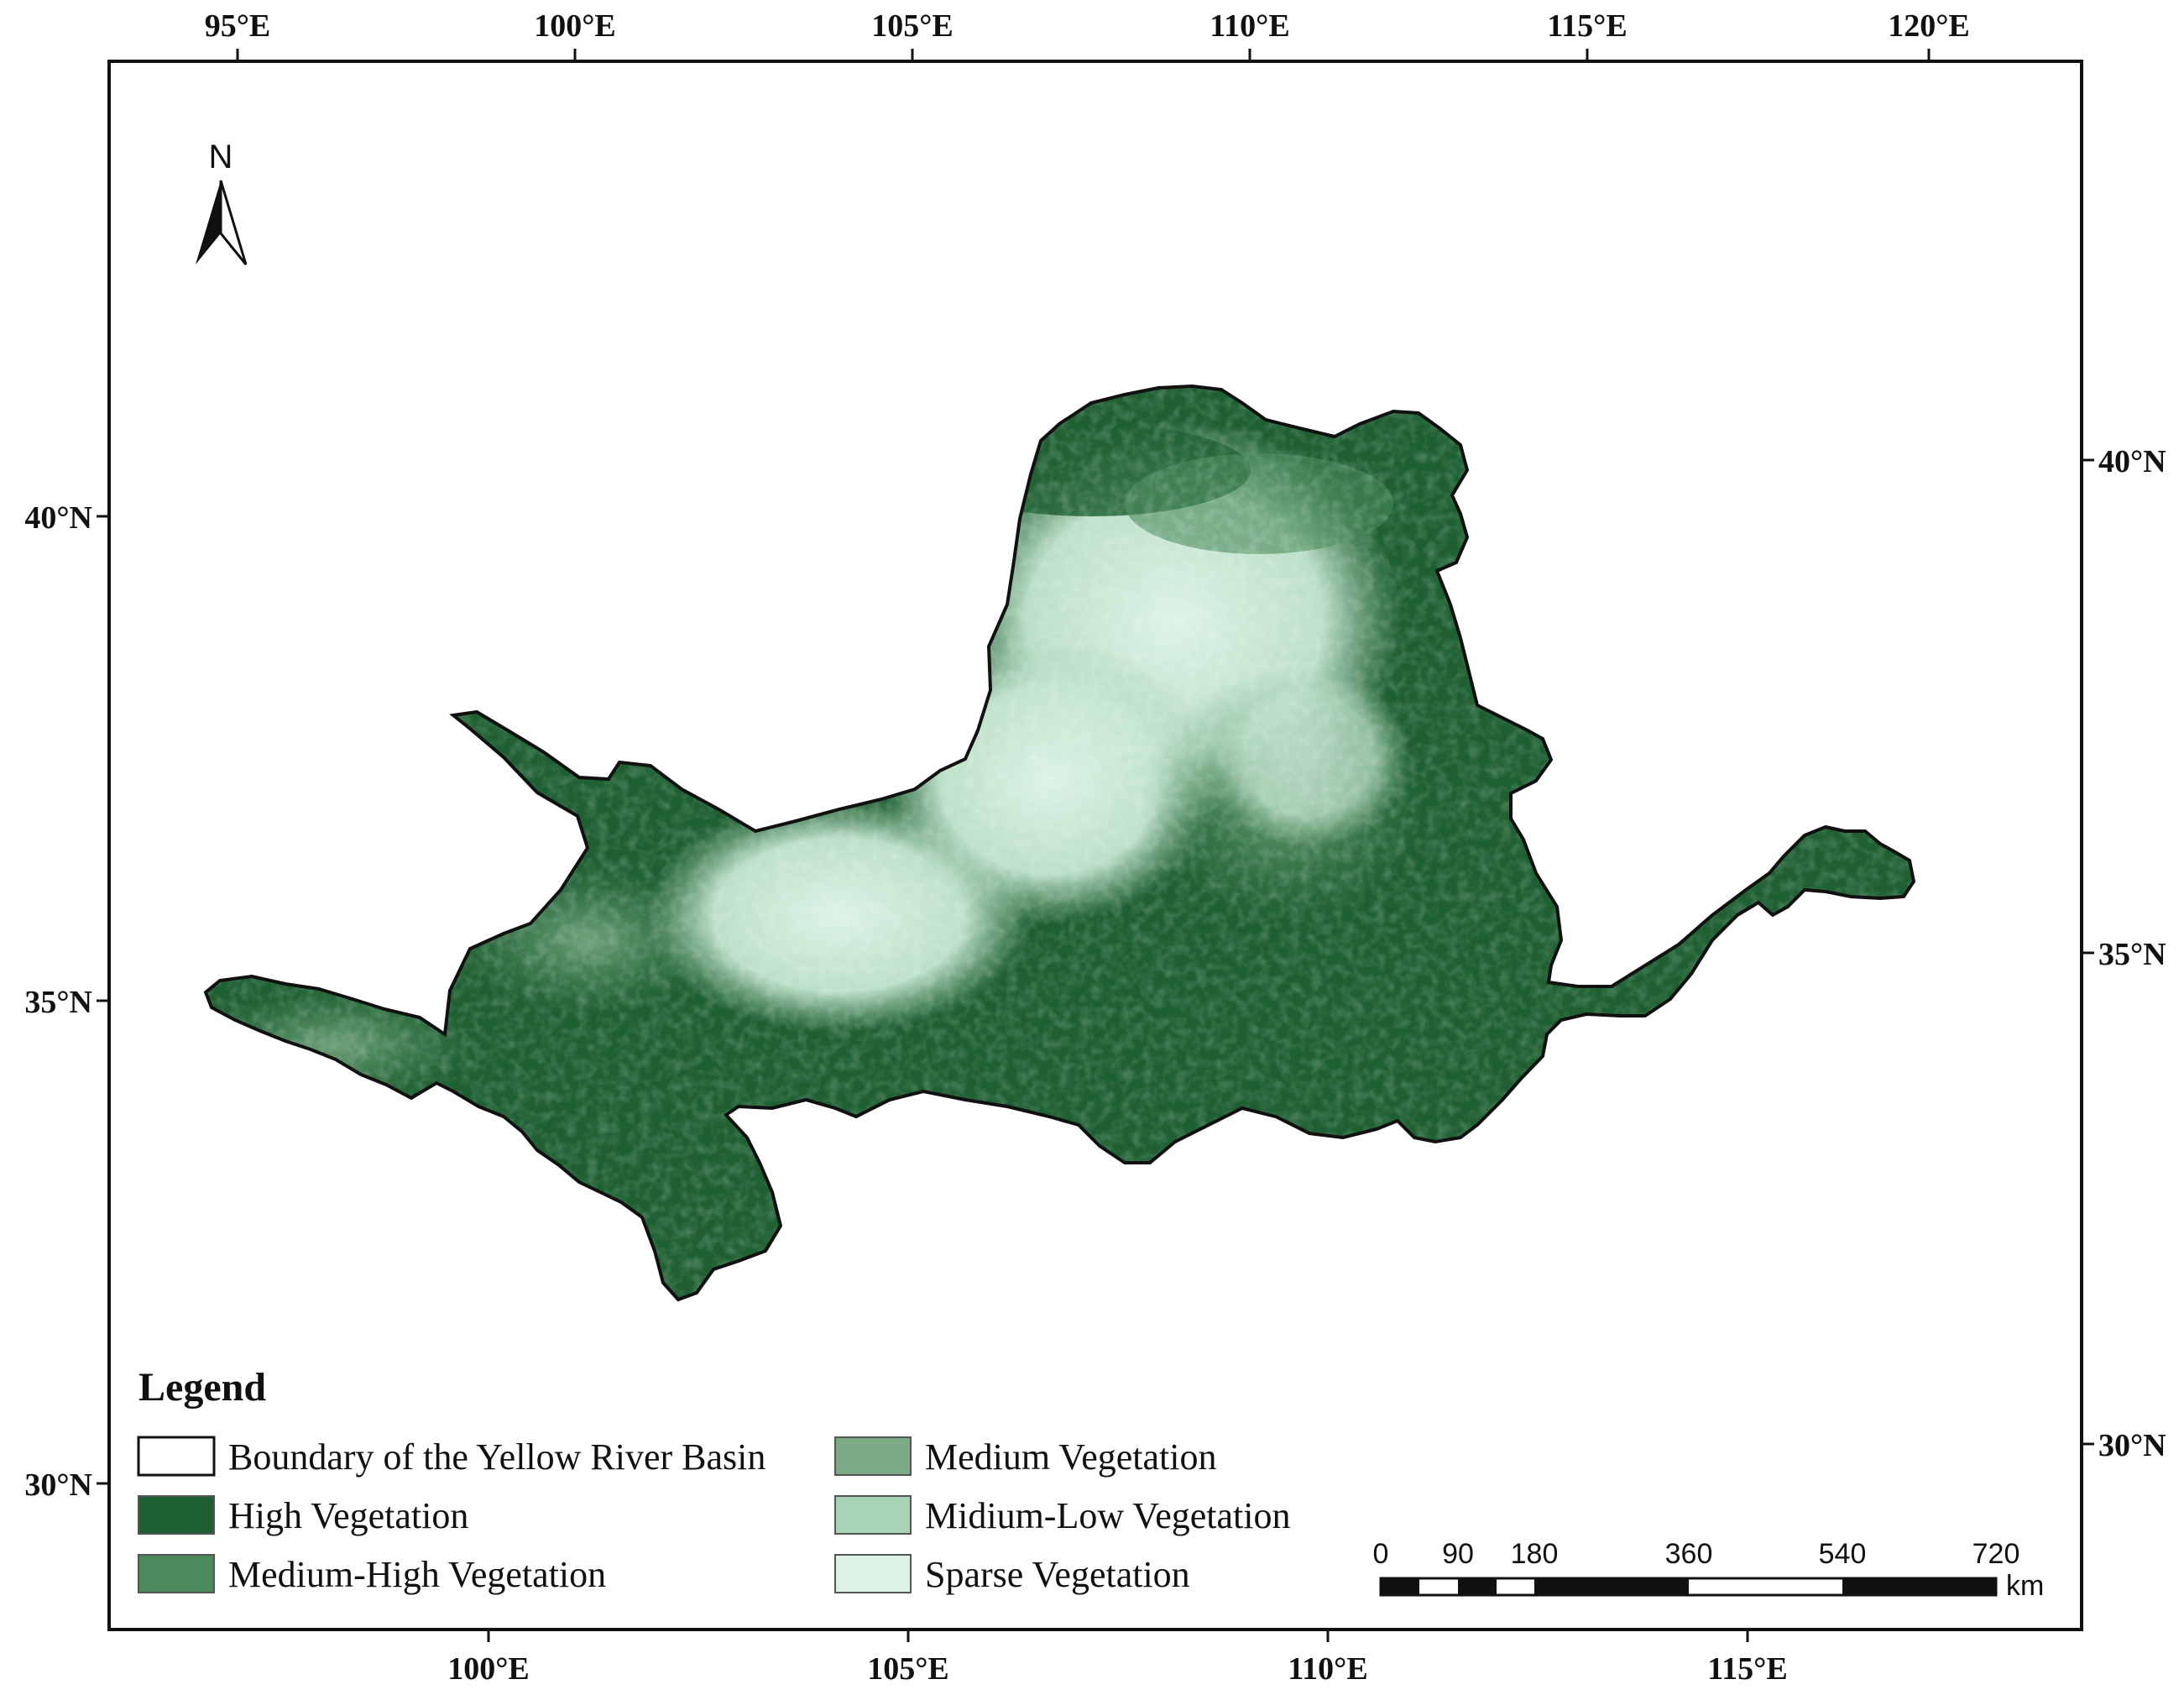  What do you see at coordinates (1070, 1457) in the screenshot?
I see `legend-label-medium: Medium Vegetation` at bounding box center [1070, 1457].